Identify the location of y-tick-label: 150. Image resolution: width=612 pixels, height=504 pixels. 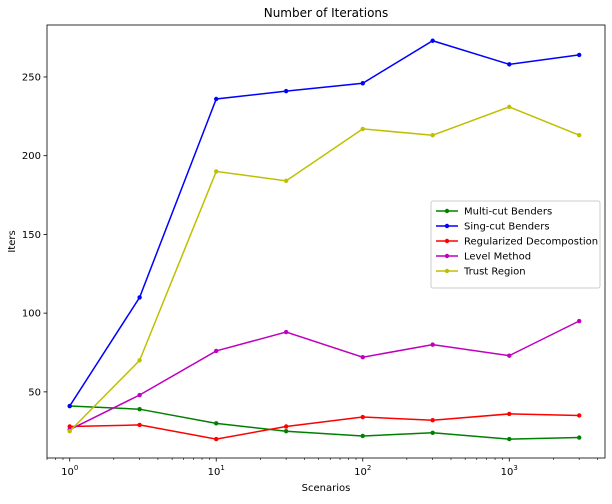
(31, 235).